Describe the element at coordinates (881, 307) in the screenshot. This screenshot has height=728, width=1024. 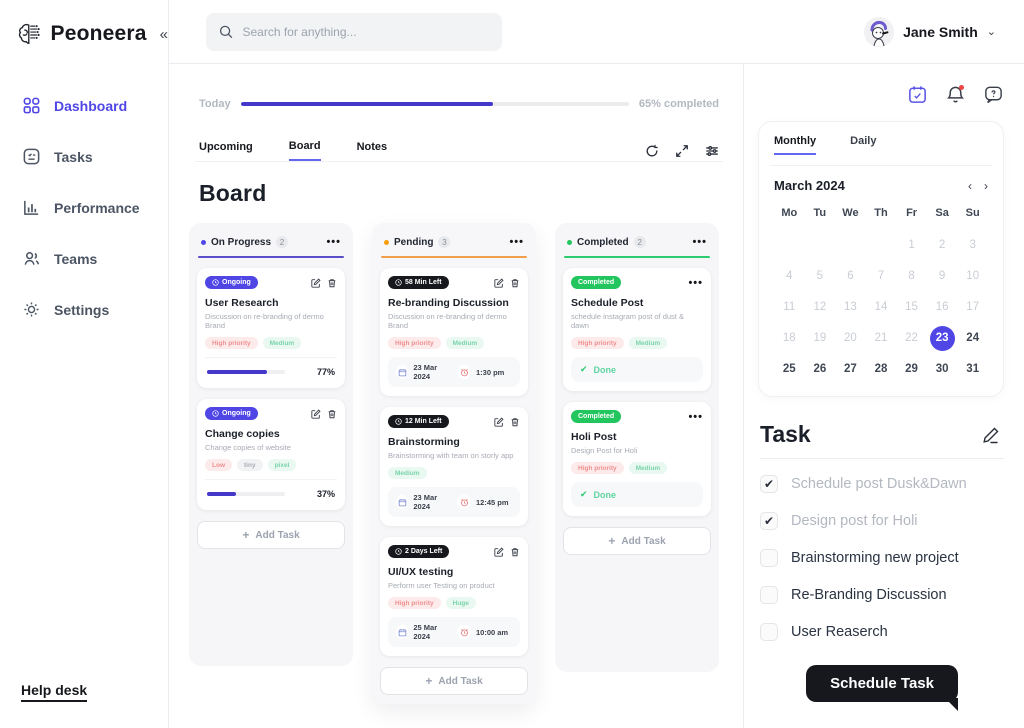
I see `calendar-day: 14` at that location.